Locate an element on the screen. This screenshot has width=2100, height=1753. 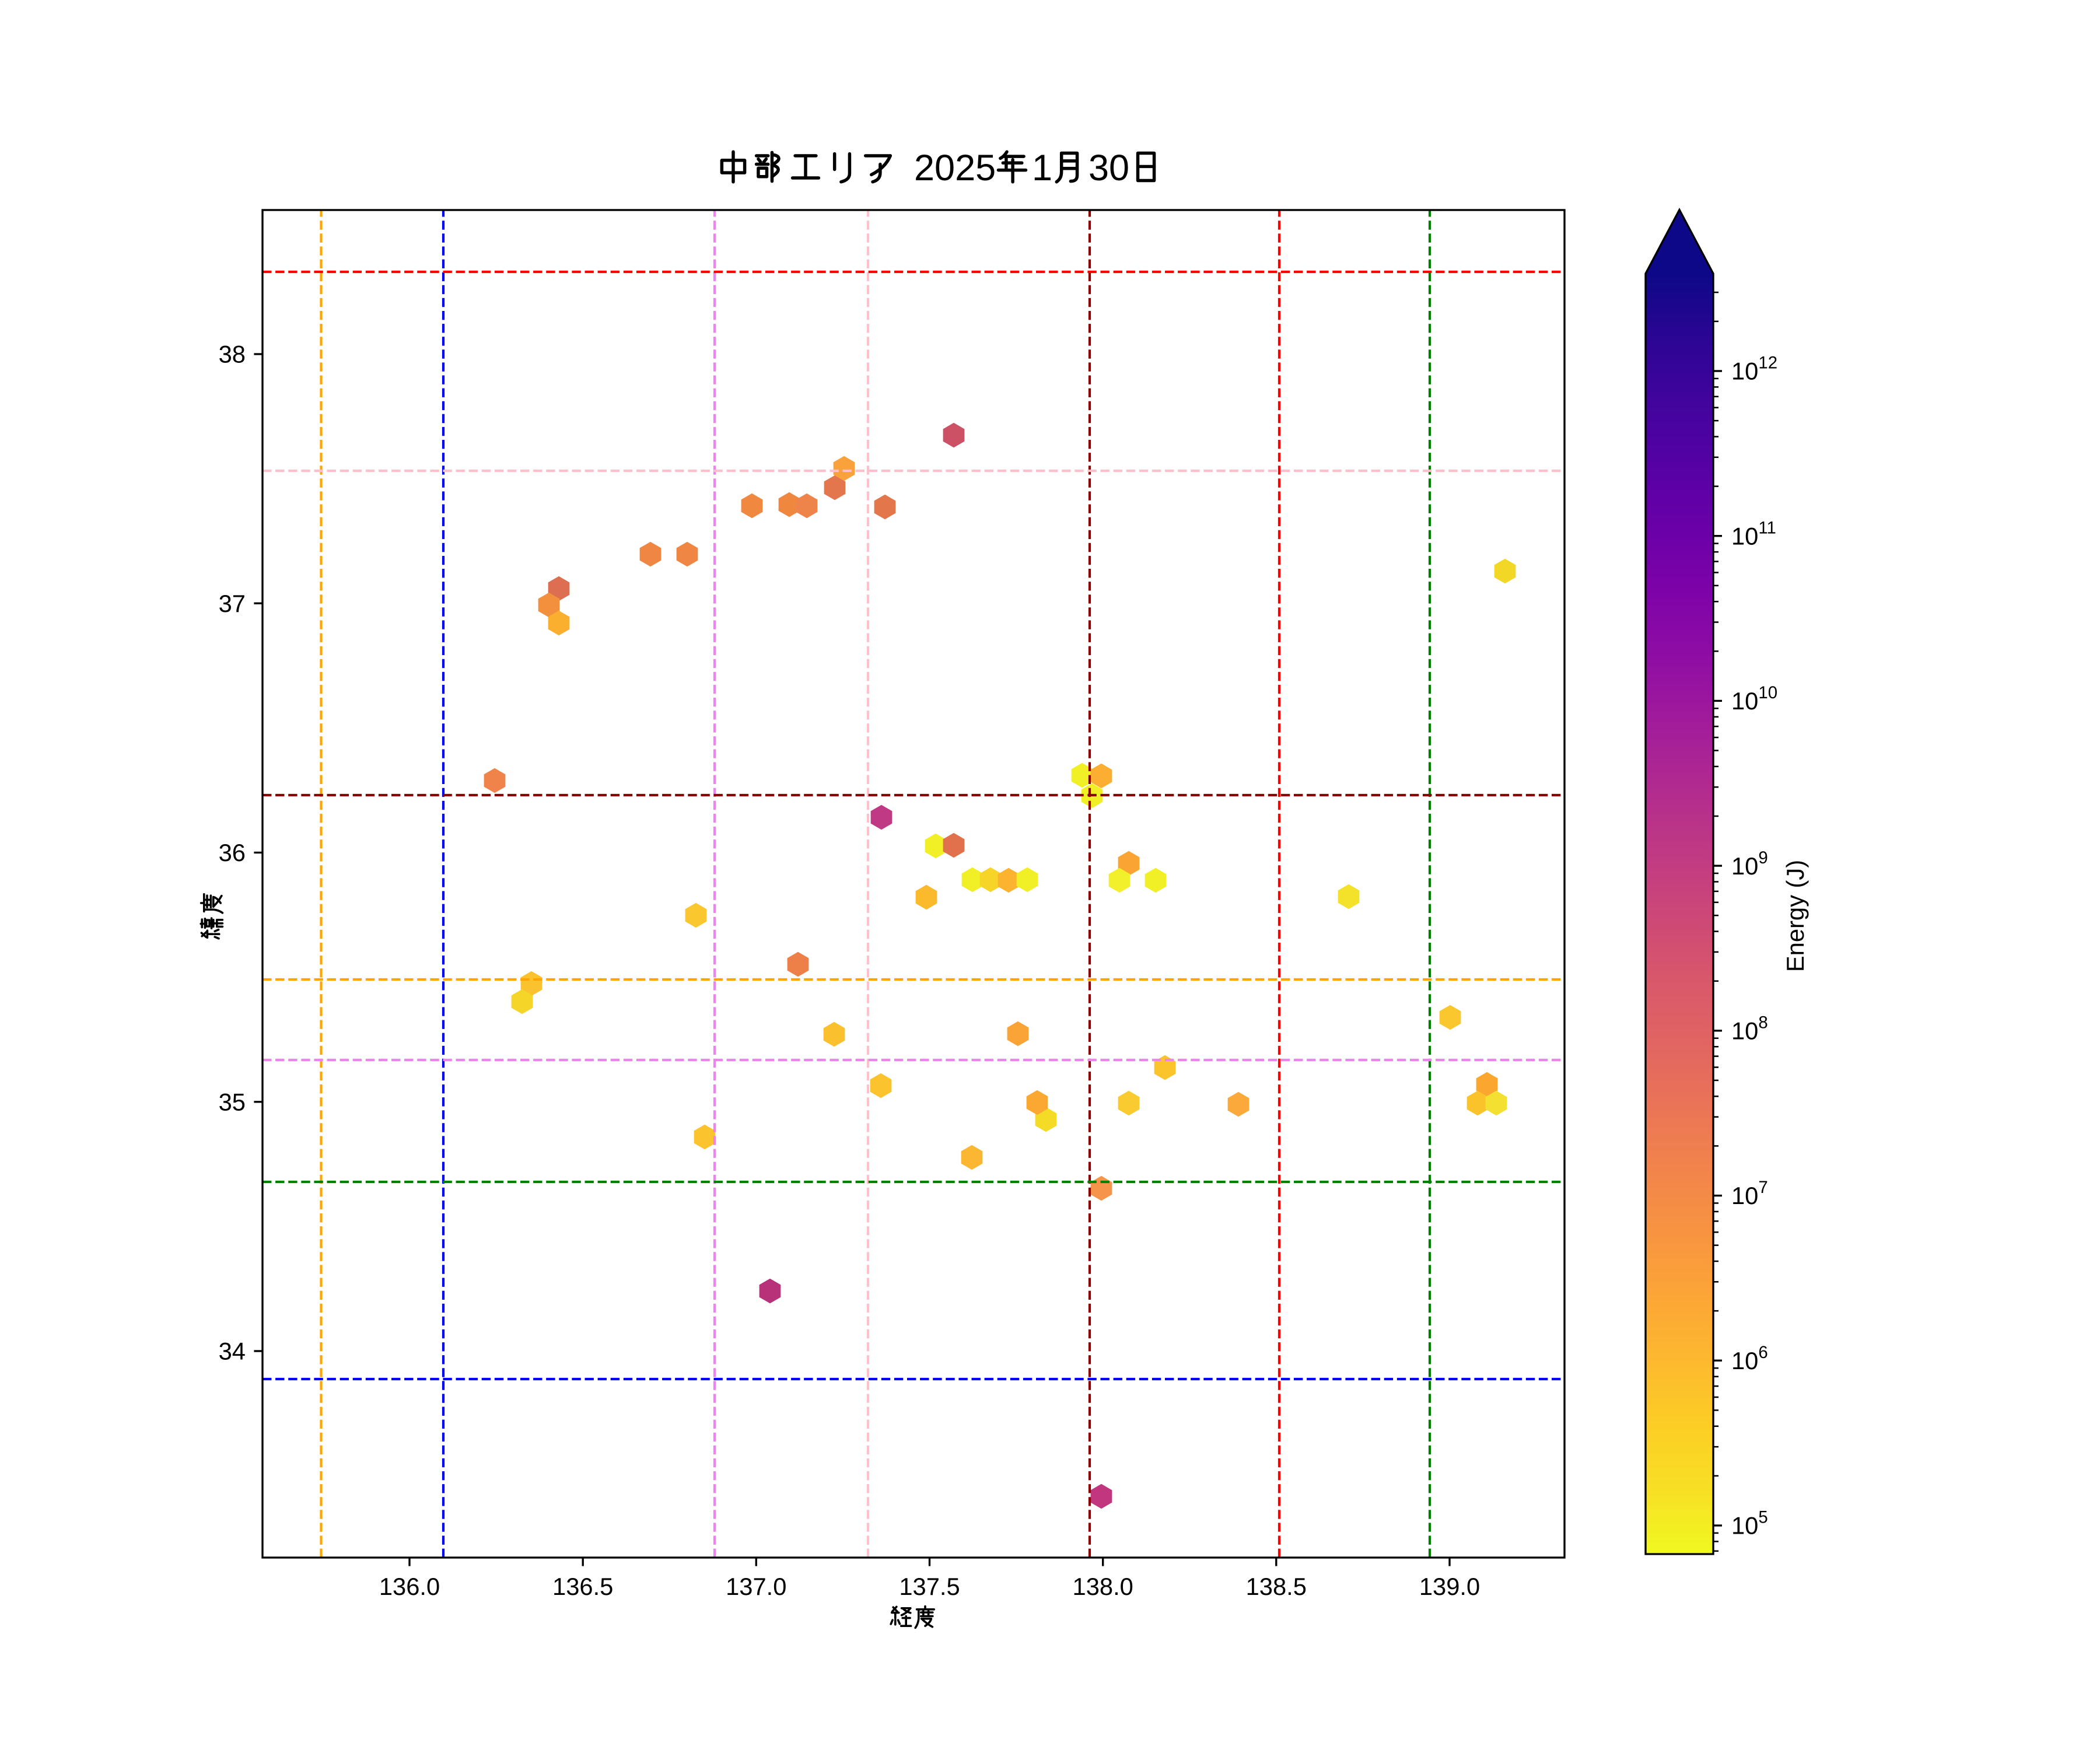
svg-text: 138.5 is located at coordinates (1276, 1586).